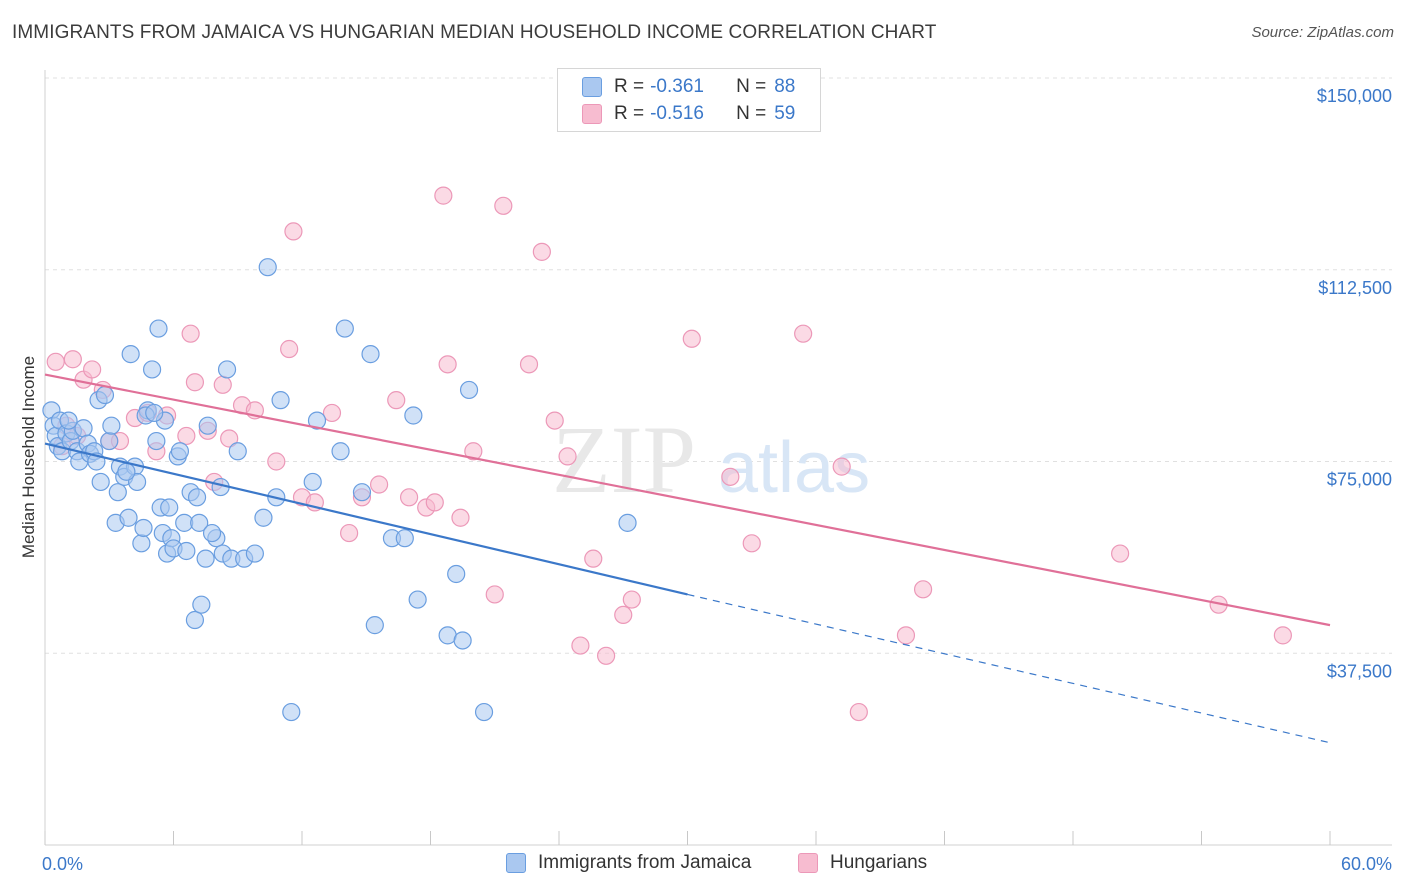 This screenshot has height=892, width=1406. Describe the element at coordinates (516, 863) in the screenshot. I see `series-legend-swatch-blue` at that location.